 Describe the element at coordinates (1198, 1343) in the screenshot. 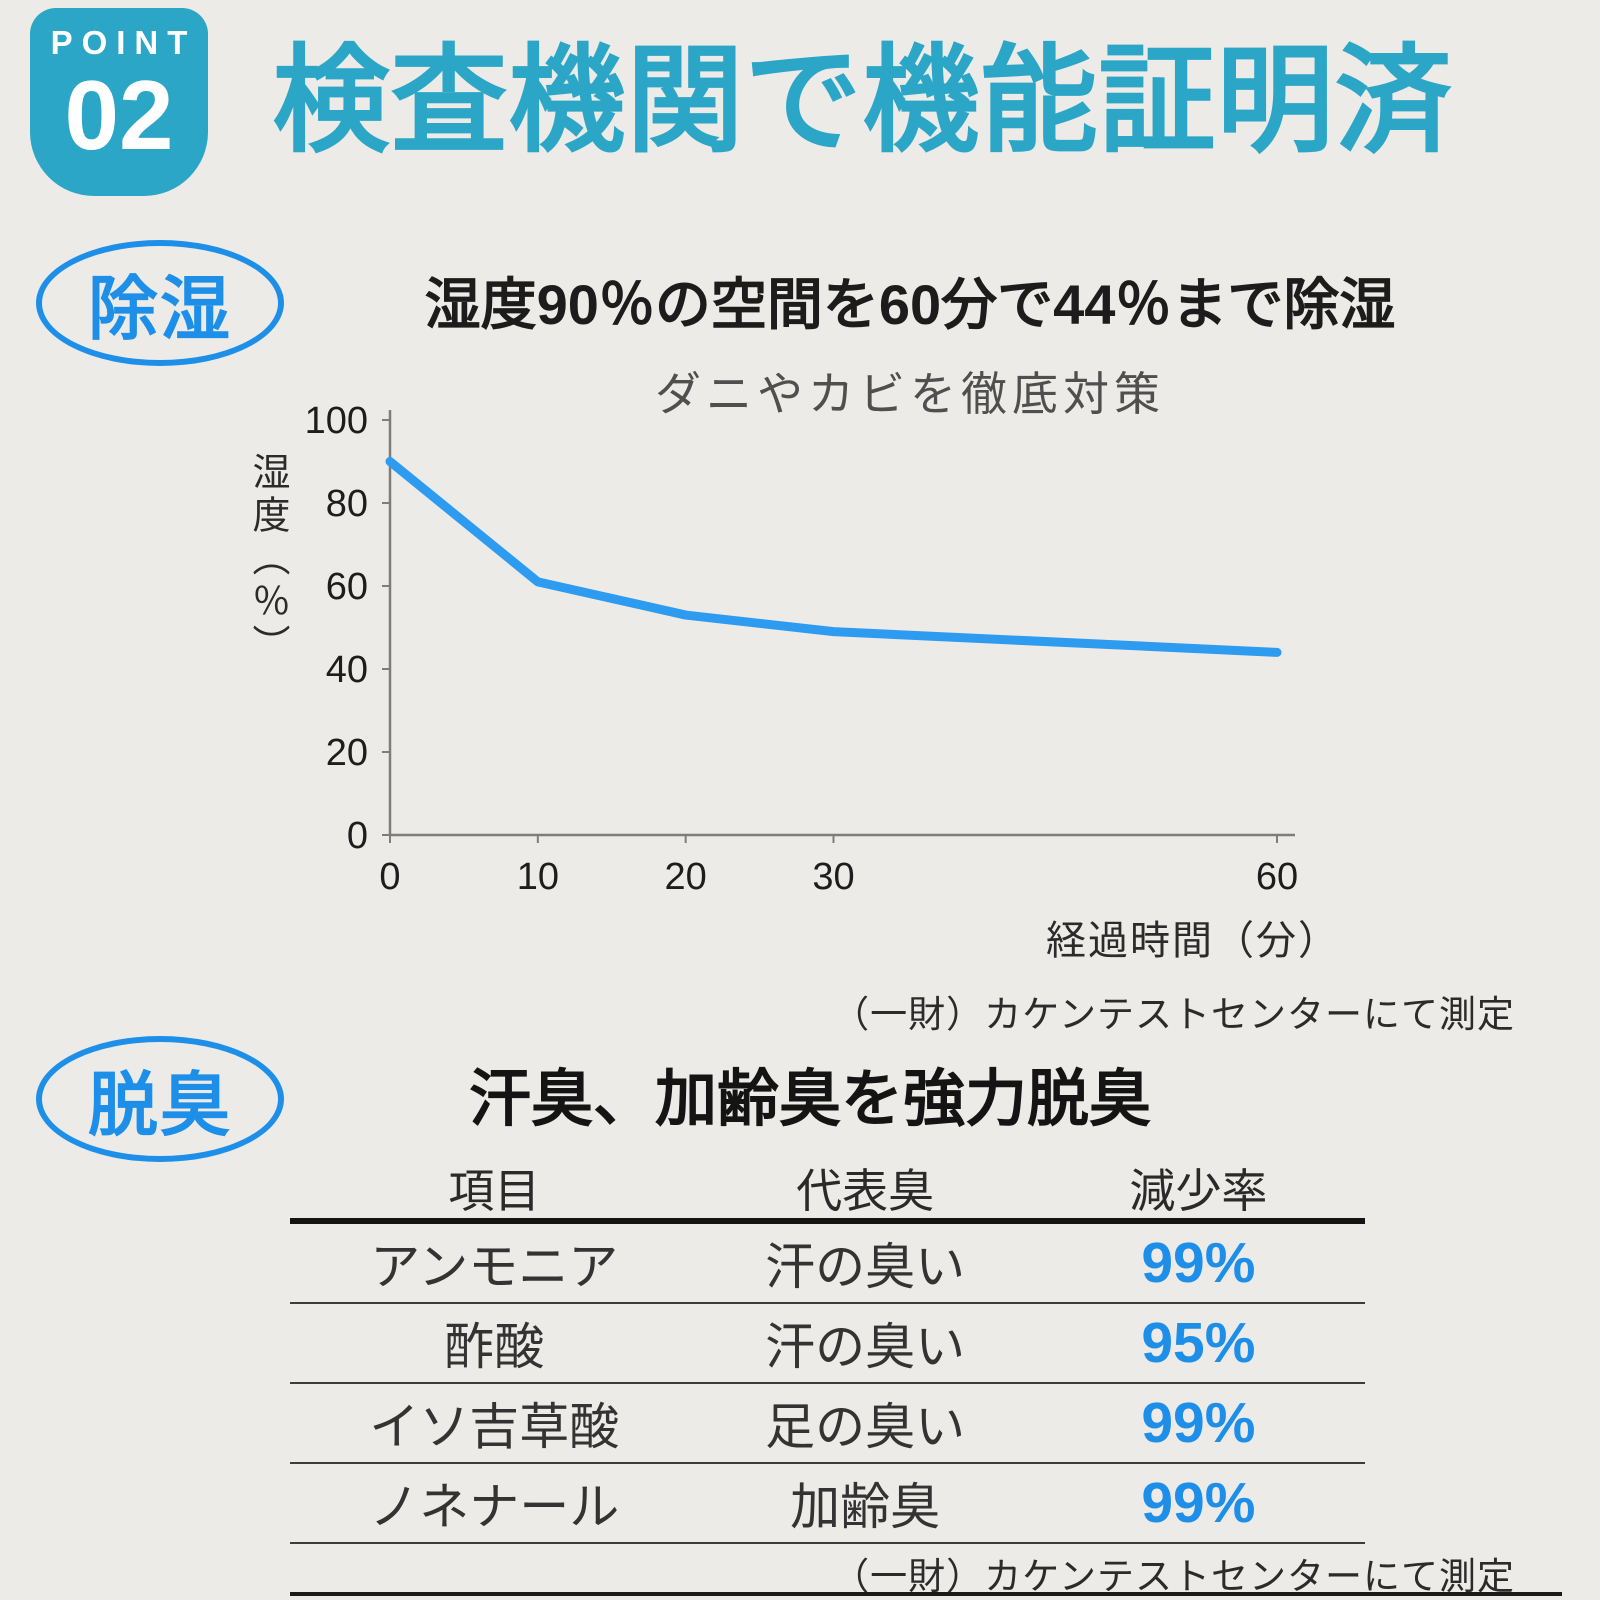

I see `reduction-rate: 95%` at that location.